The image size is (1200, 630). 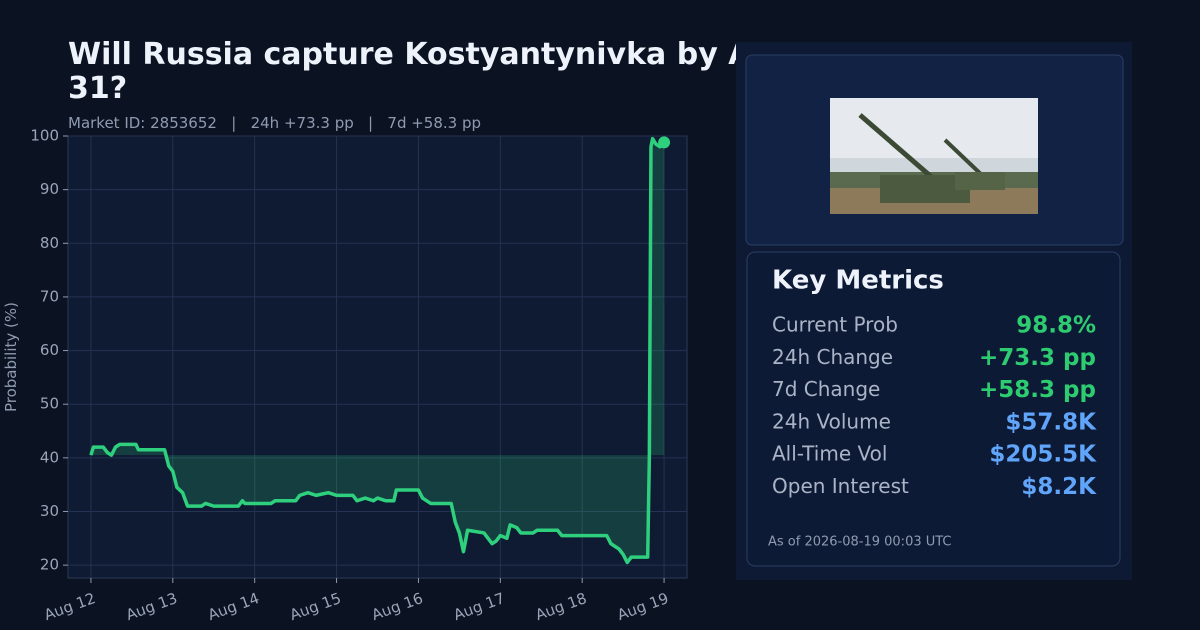 I want to click on x-tick-label: Aug 17, so click(x=479, y=606).